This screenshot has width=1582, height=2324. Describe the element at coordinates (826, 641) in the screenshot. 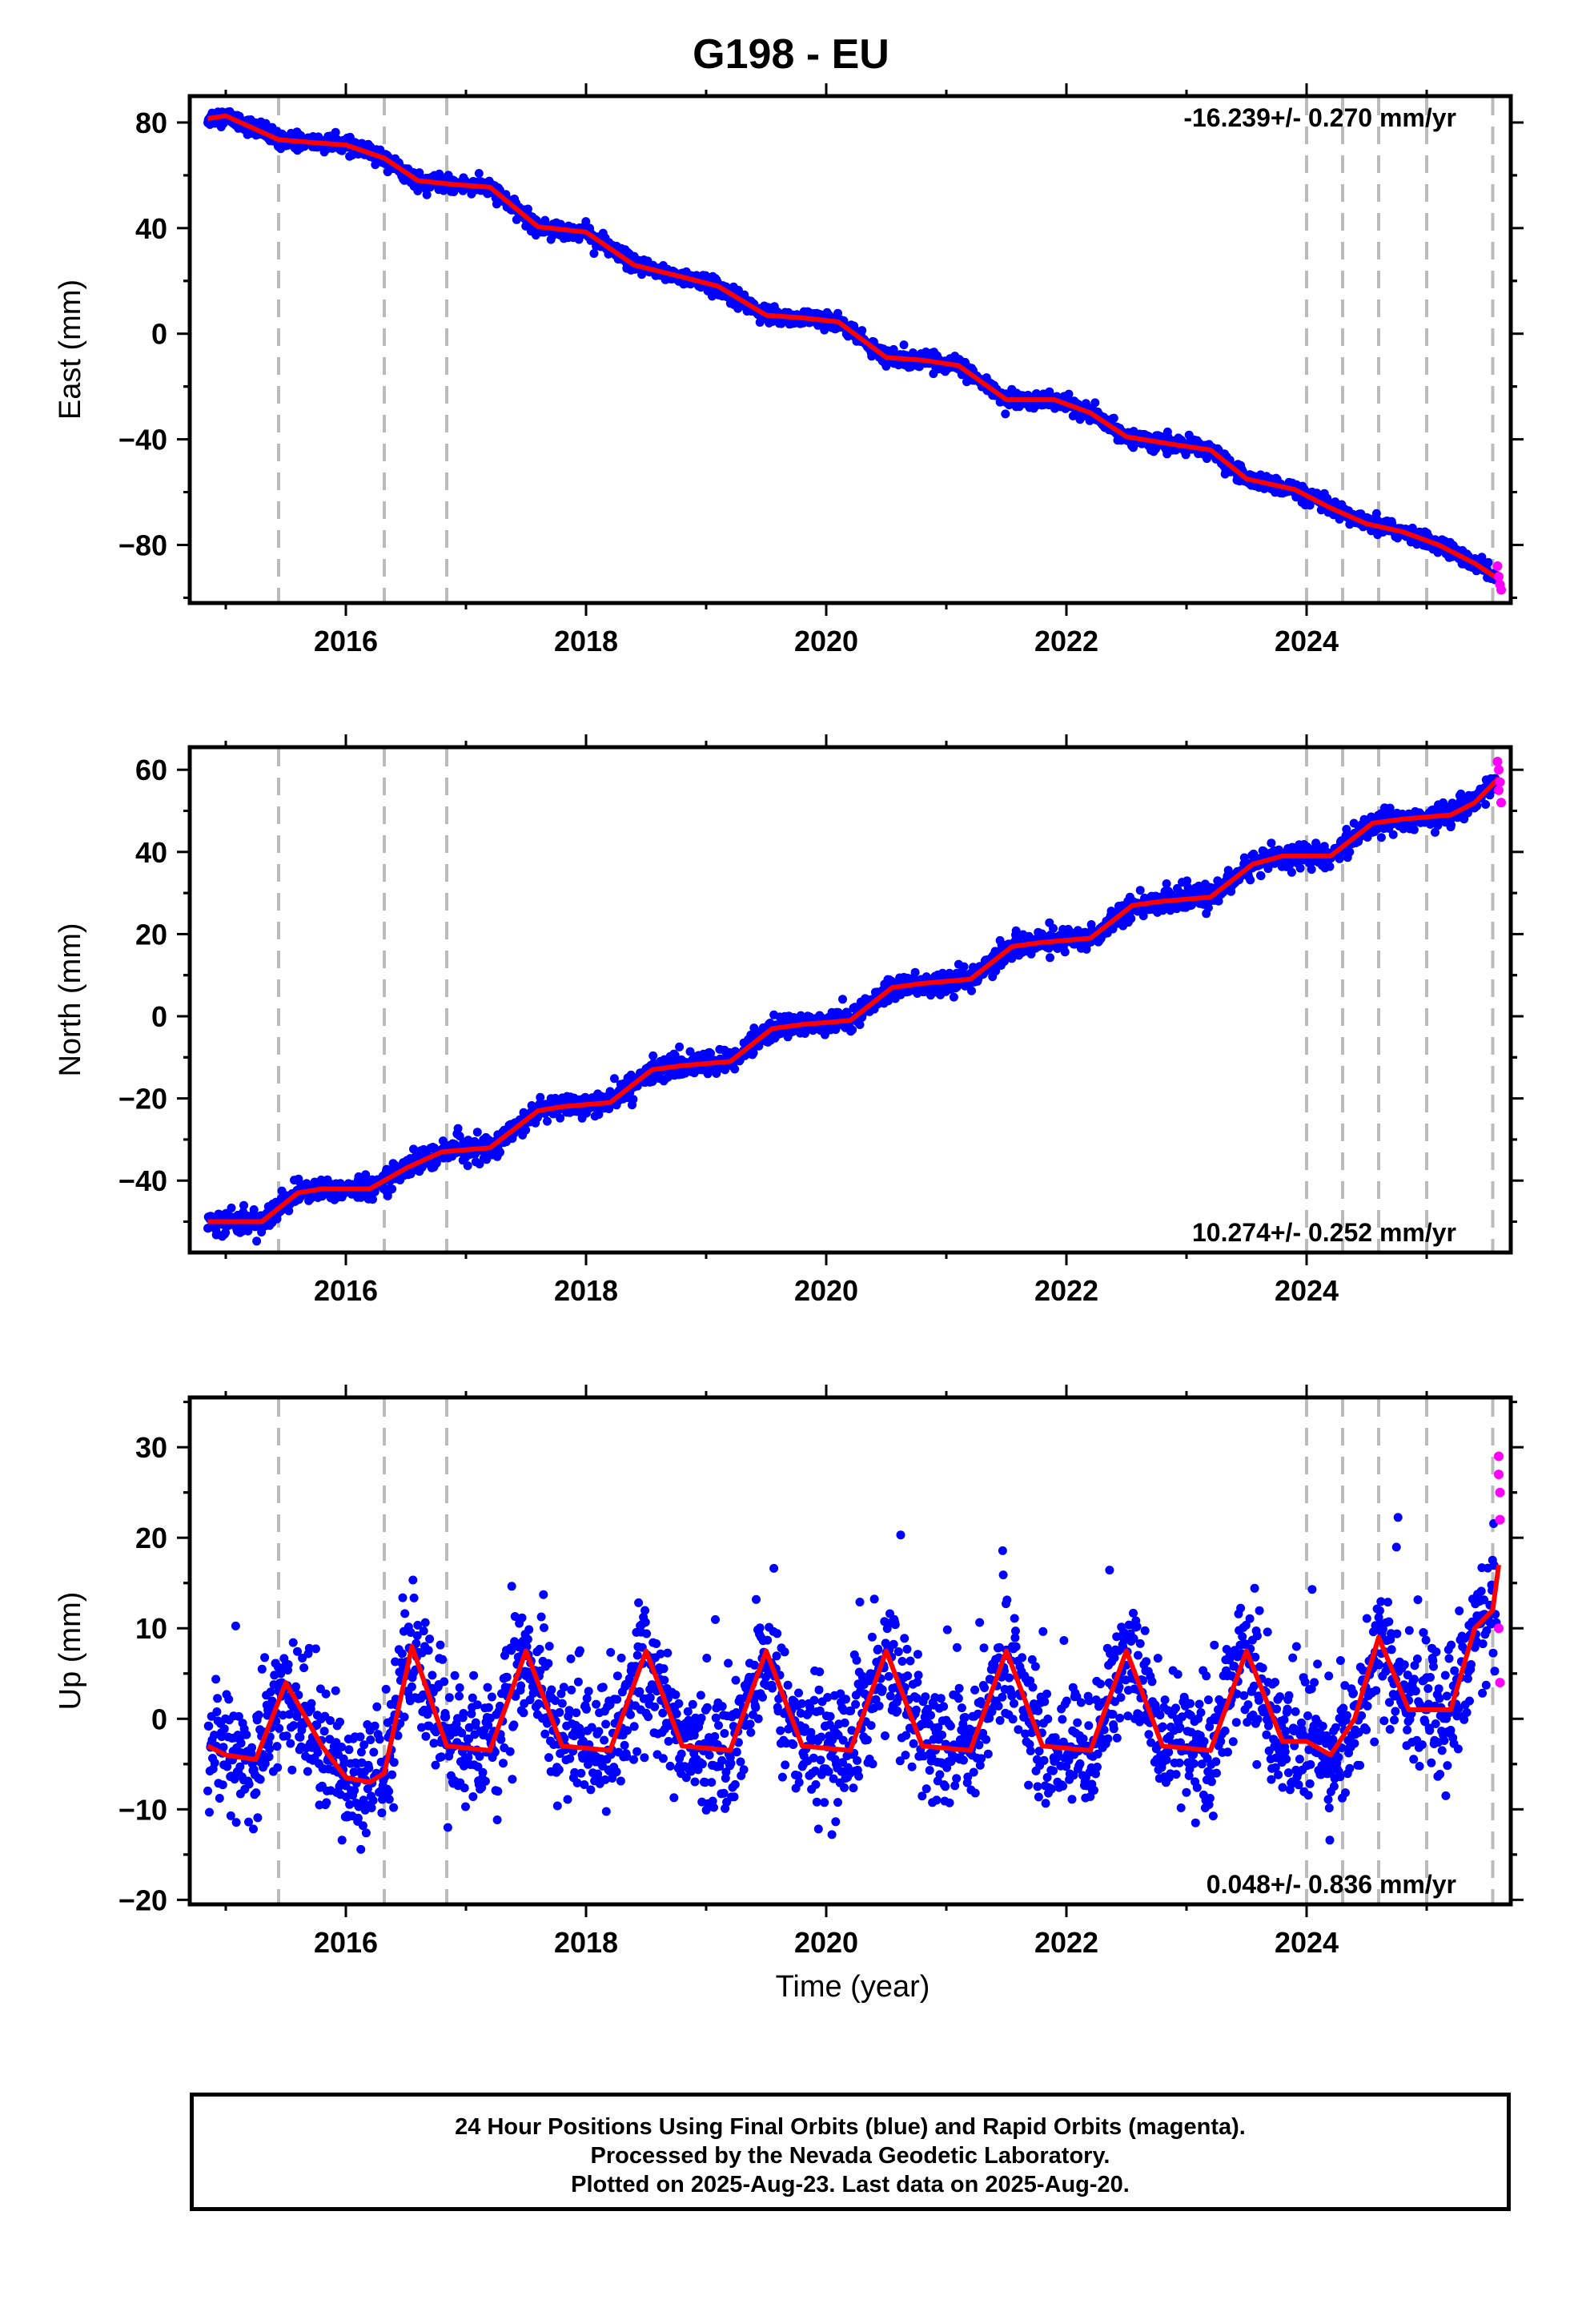

I see `east-x-tick-label: 2020` at that location.